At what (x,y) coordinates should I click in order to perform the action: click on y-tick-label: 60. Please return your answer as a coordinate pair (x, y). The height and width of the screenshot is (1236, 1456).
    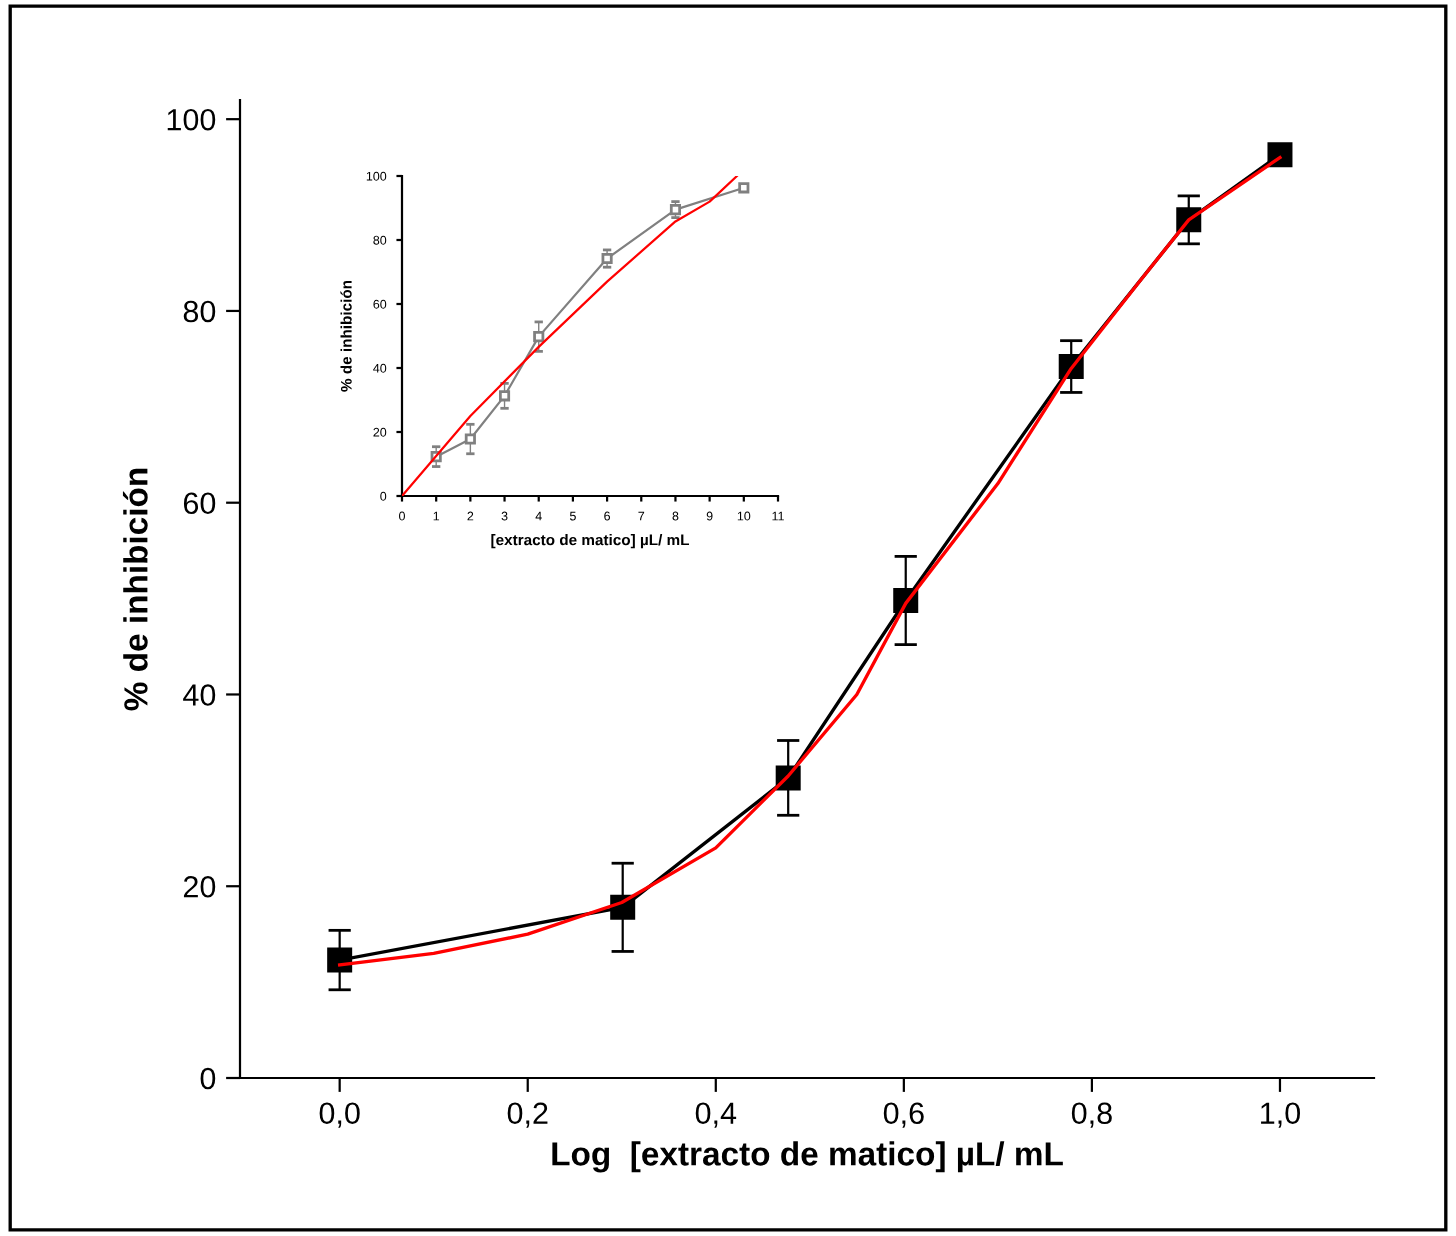
    Looking at the image, I should click on (199, 503).